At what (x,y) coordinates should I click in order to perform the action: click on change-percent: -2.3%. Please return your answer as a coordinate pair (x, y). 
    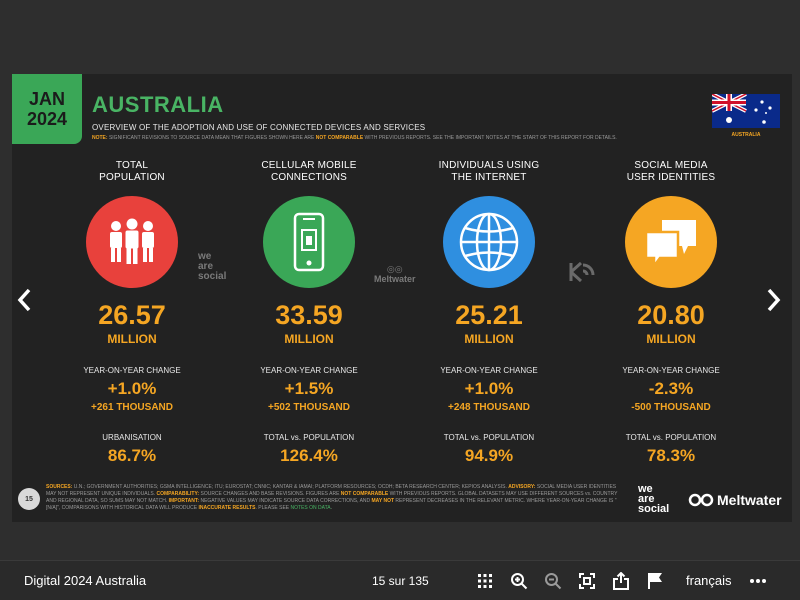
    Looking at the image, I should click on (671, 388).